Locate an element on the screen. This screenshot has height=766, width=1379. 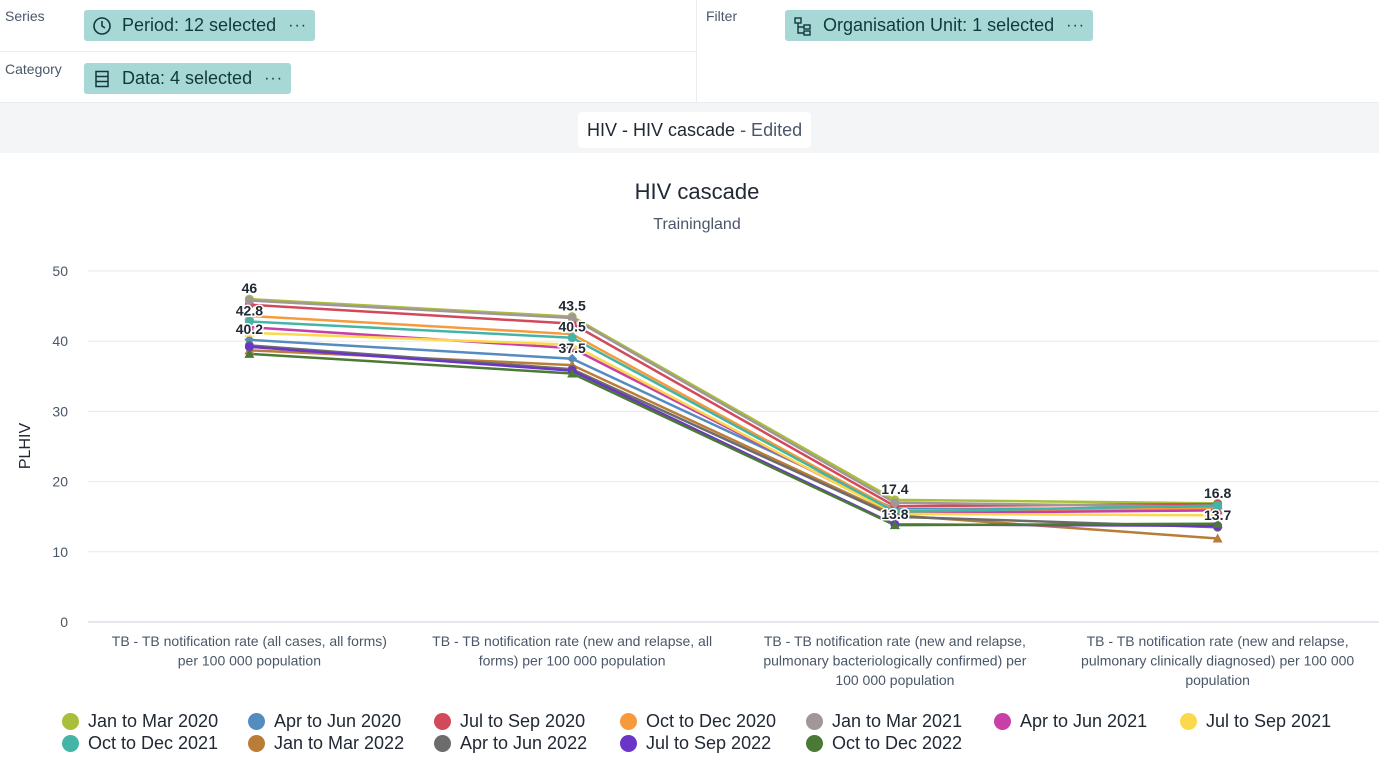
data-label: 17.4 is located at coordinates (894, 489).